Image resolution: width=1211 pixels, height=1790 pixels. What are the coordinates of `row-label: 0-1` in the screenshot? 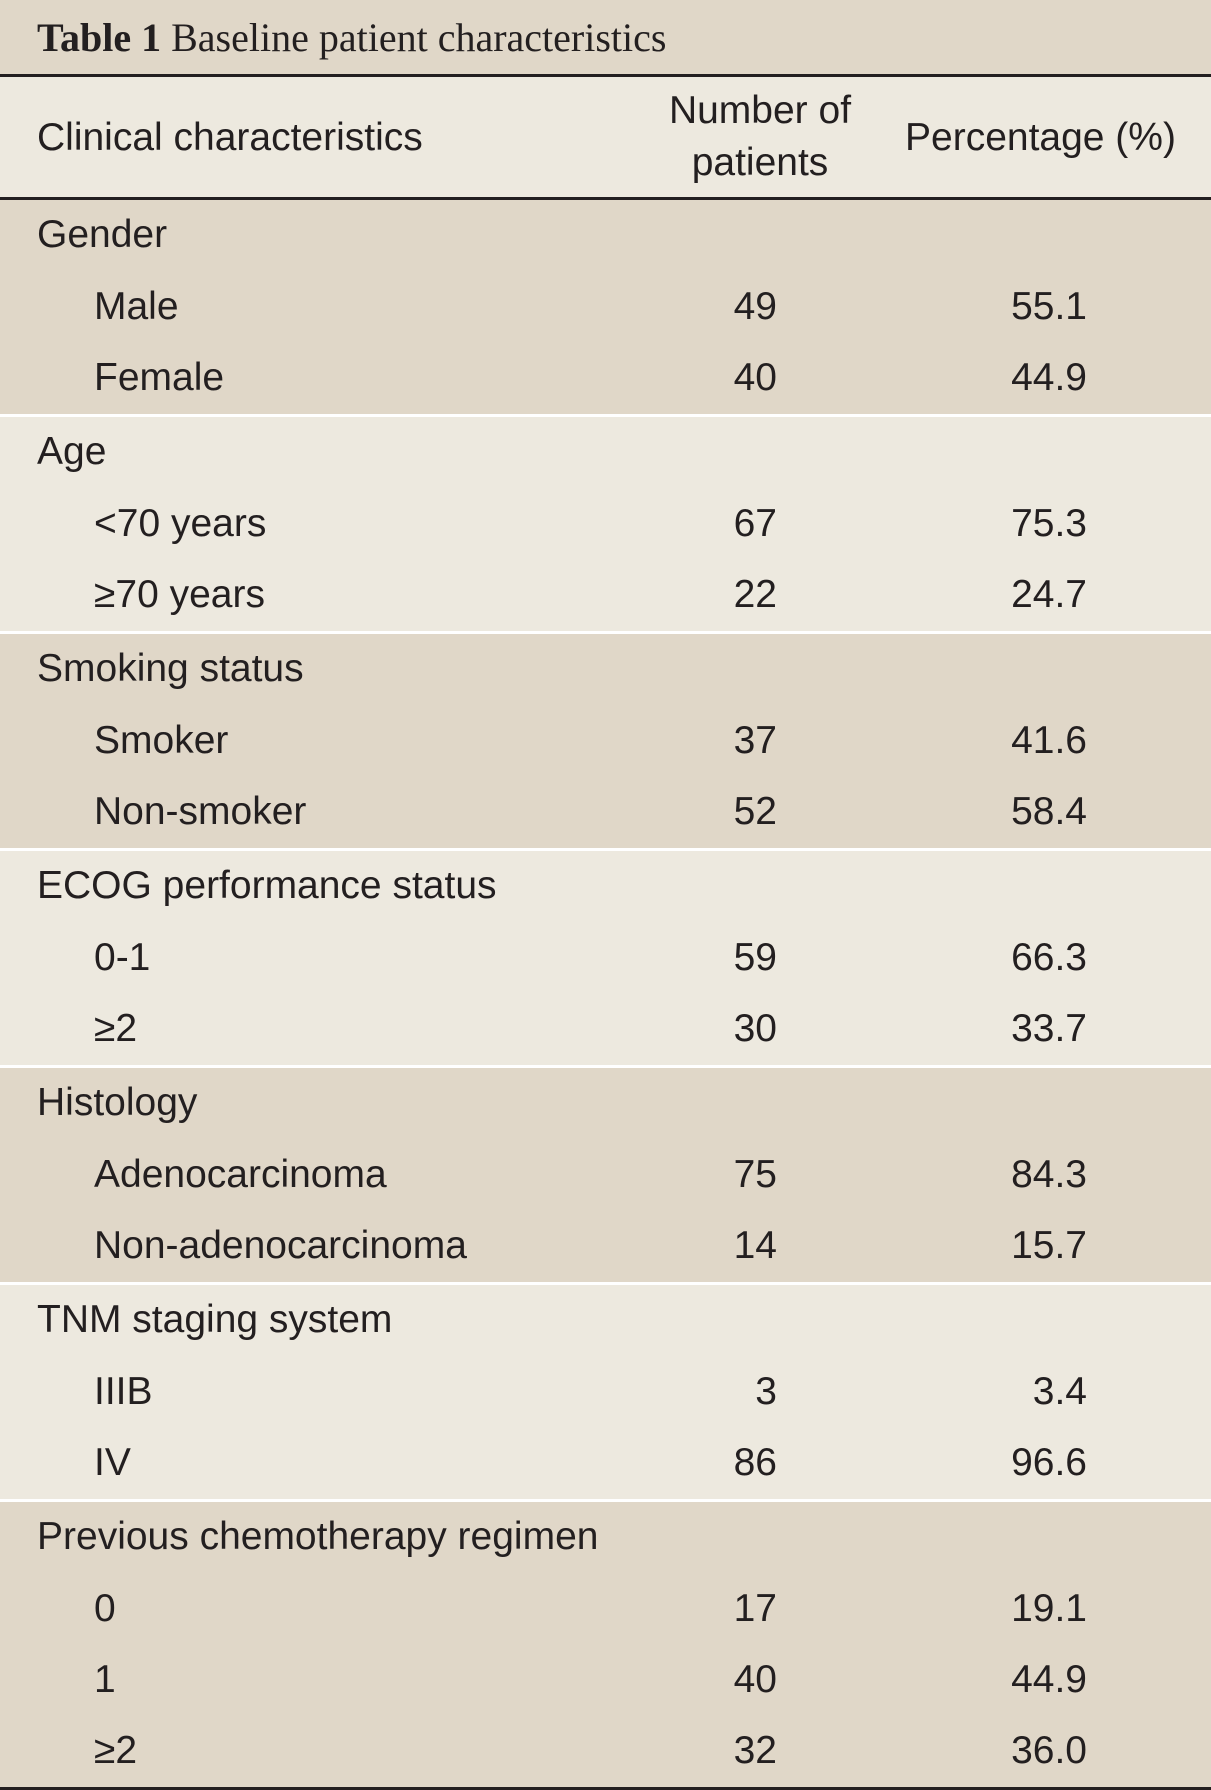 It's located at (122, 957).